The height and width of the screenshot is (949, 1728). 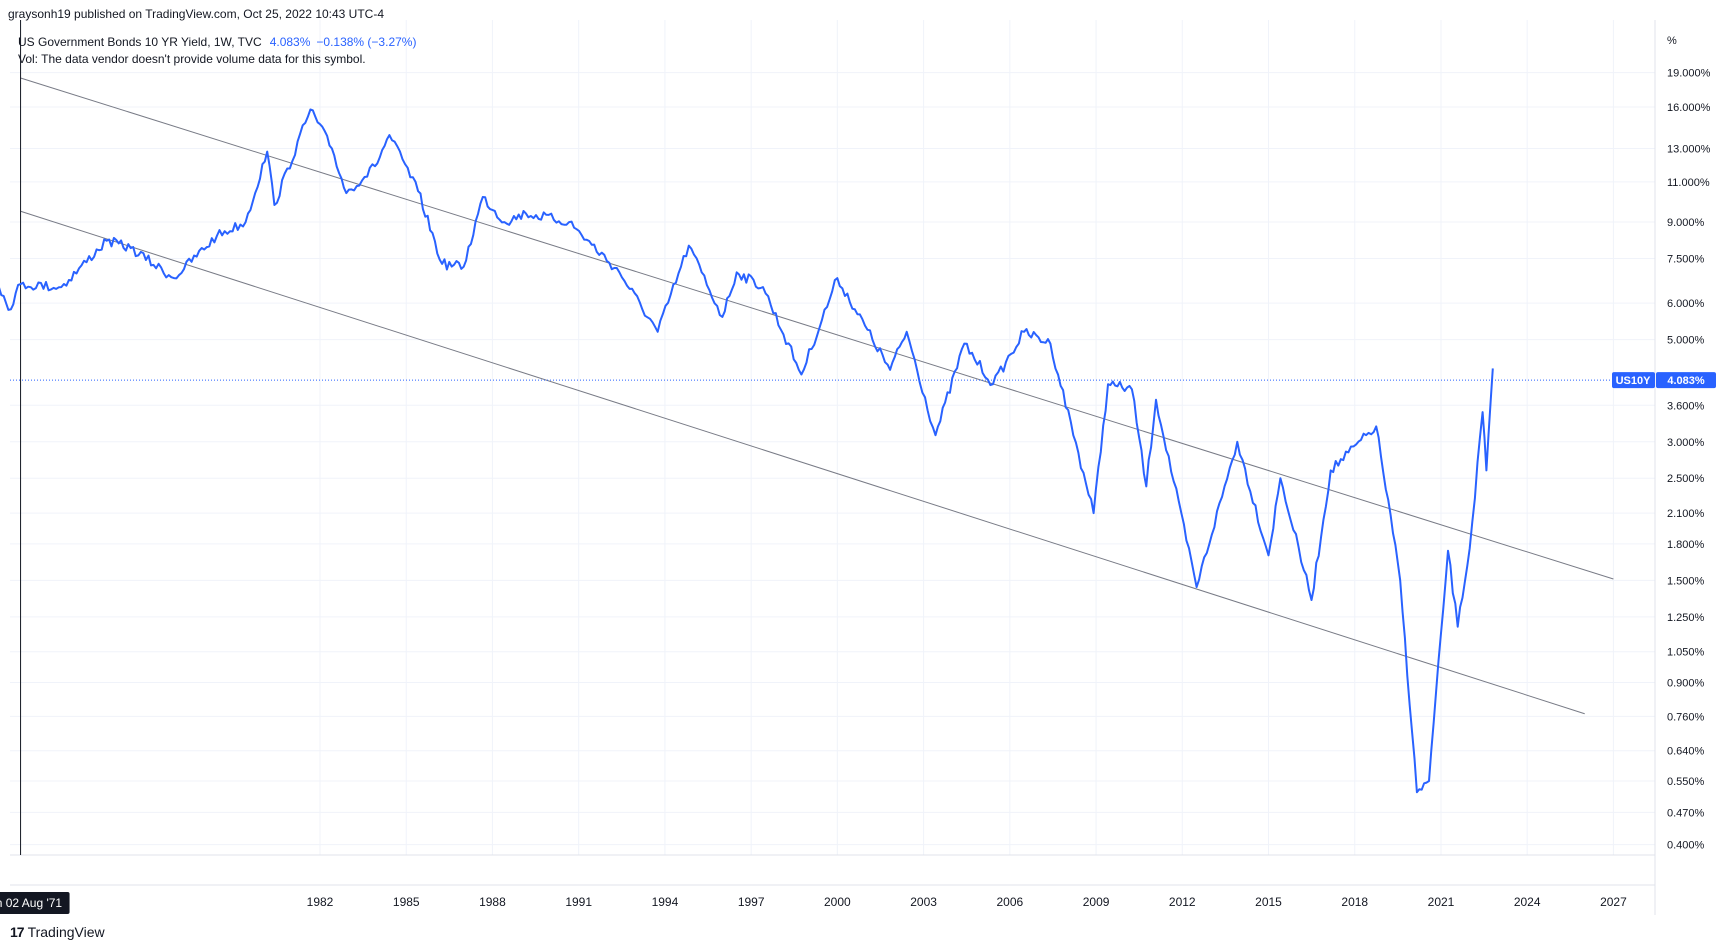 I want to click on time-tick-label: 1985, so click(x=406, y=902).